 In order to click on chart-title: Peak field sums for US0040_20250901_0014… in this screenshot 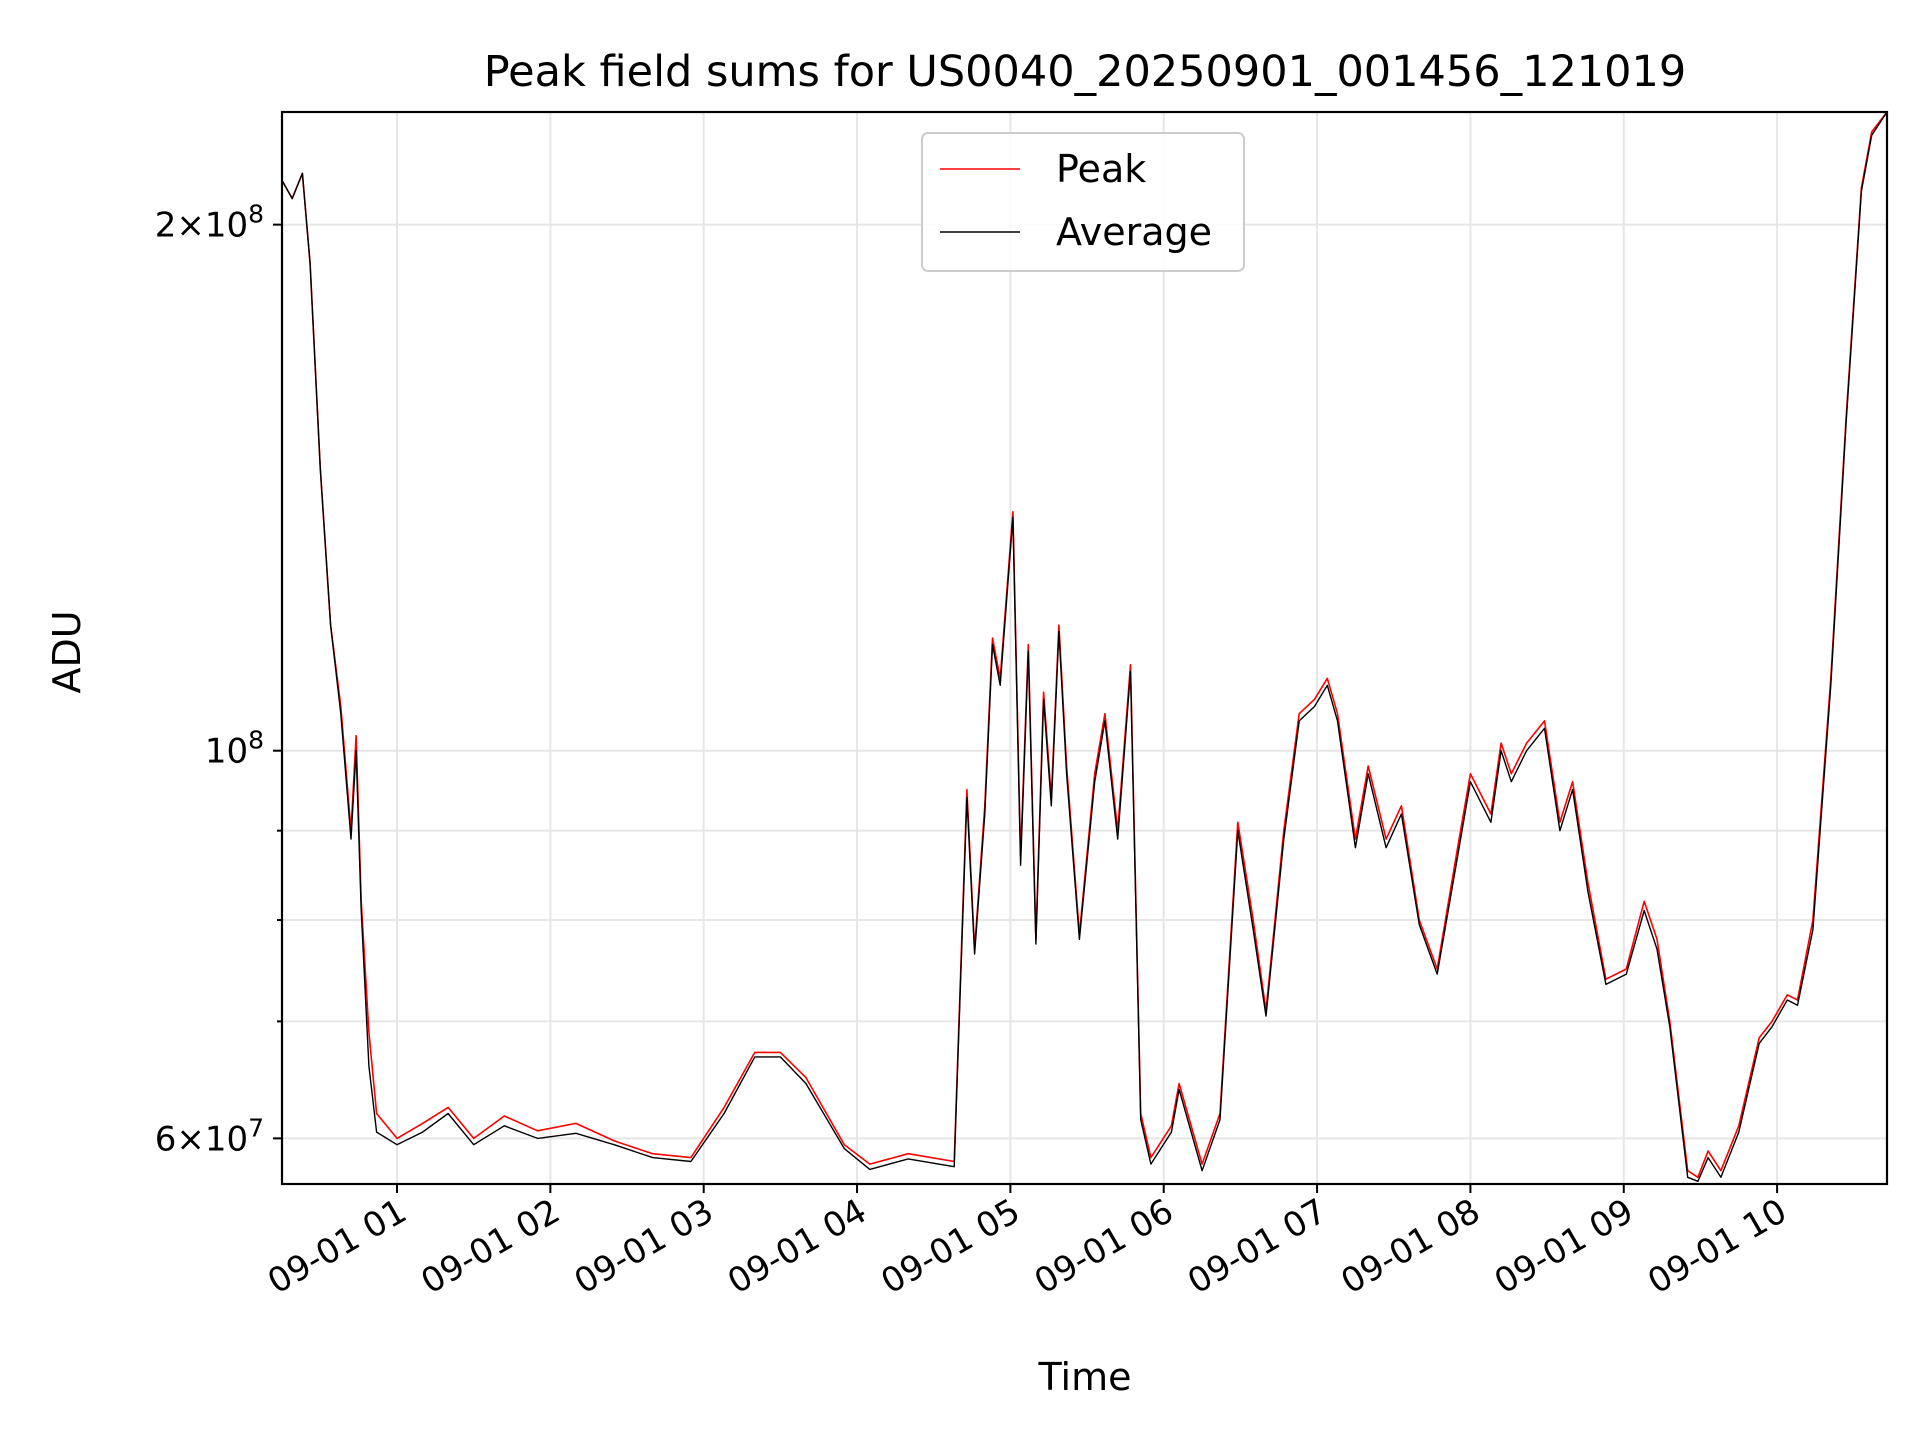, I will do `click(1085, 72)`.